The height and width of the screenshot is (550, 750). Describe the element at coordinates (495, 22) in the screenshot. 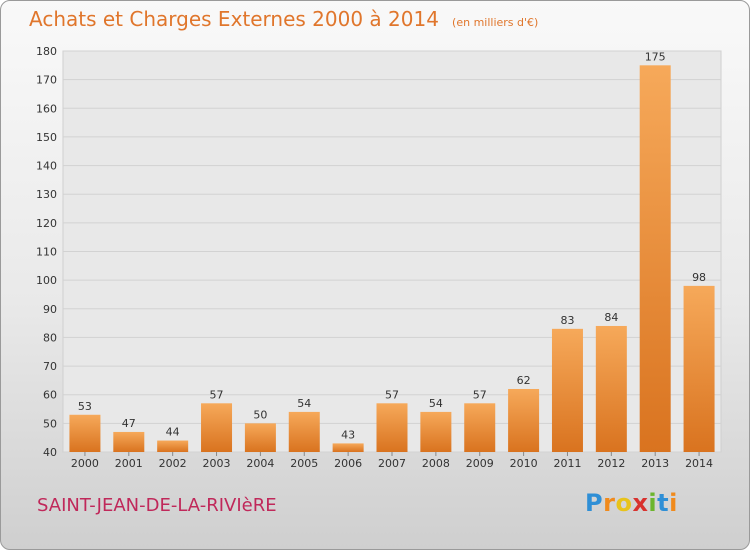

I see `chart-unit: (en milliers d'€)` at that location.